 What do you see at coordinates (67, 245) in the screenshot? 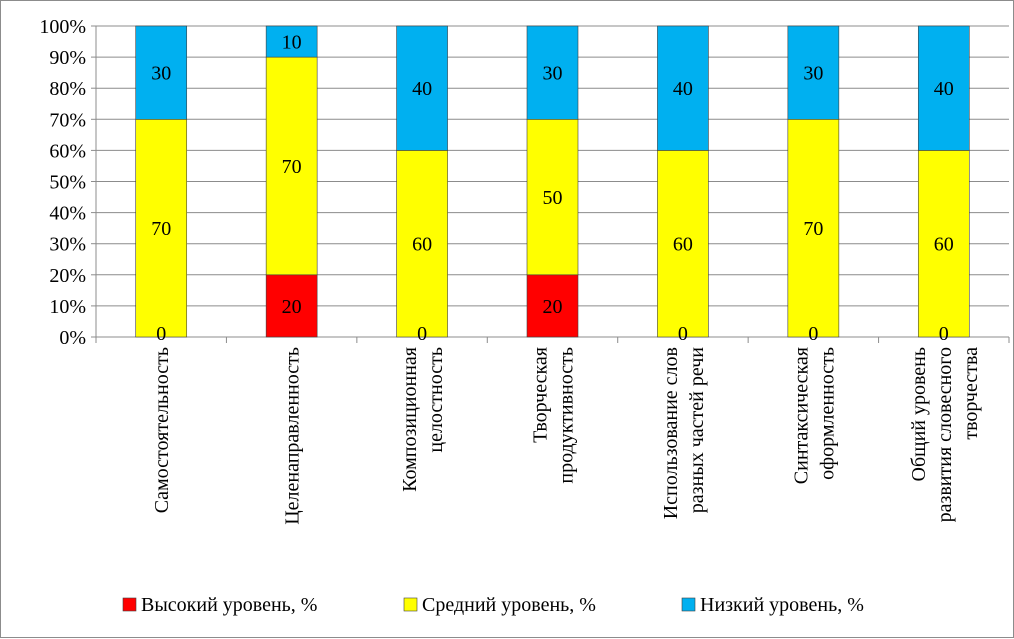
I see `y-tick-label: 30%` at bounding box center [67, 245].